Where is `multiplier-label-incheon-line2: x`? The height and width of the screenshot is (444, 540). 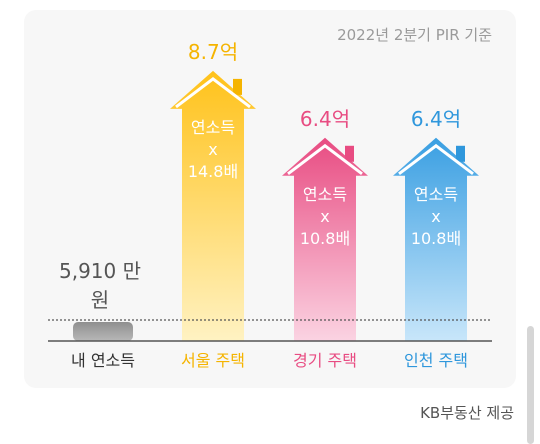
multiplier-label-incheon-line2: x is located at coordinates (435, 216).